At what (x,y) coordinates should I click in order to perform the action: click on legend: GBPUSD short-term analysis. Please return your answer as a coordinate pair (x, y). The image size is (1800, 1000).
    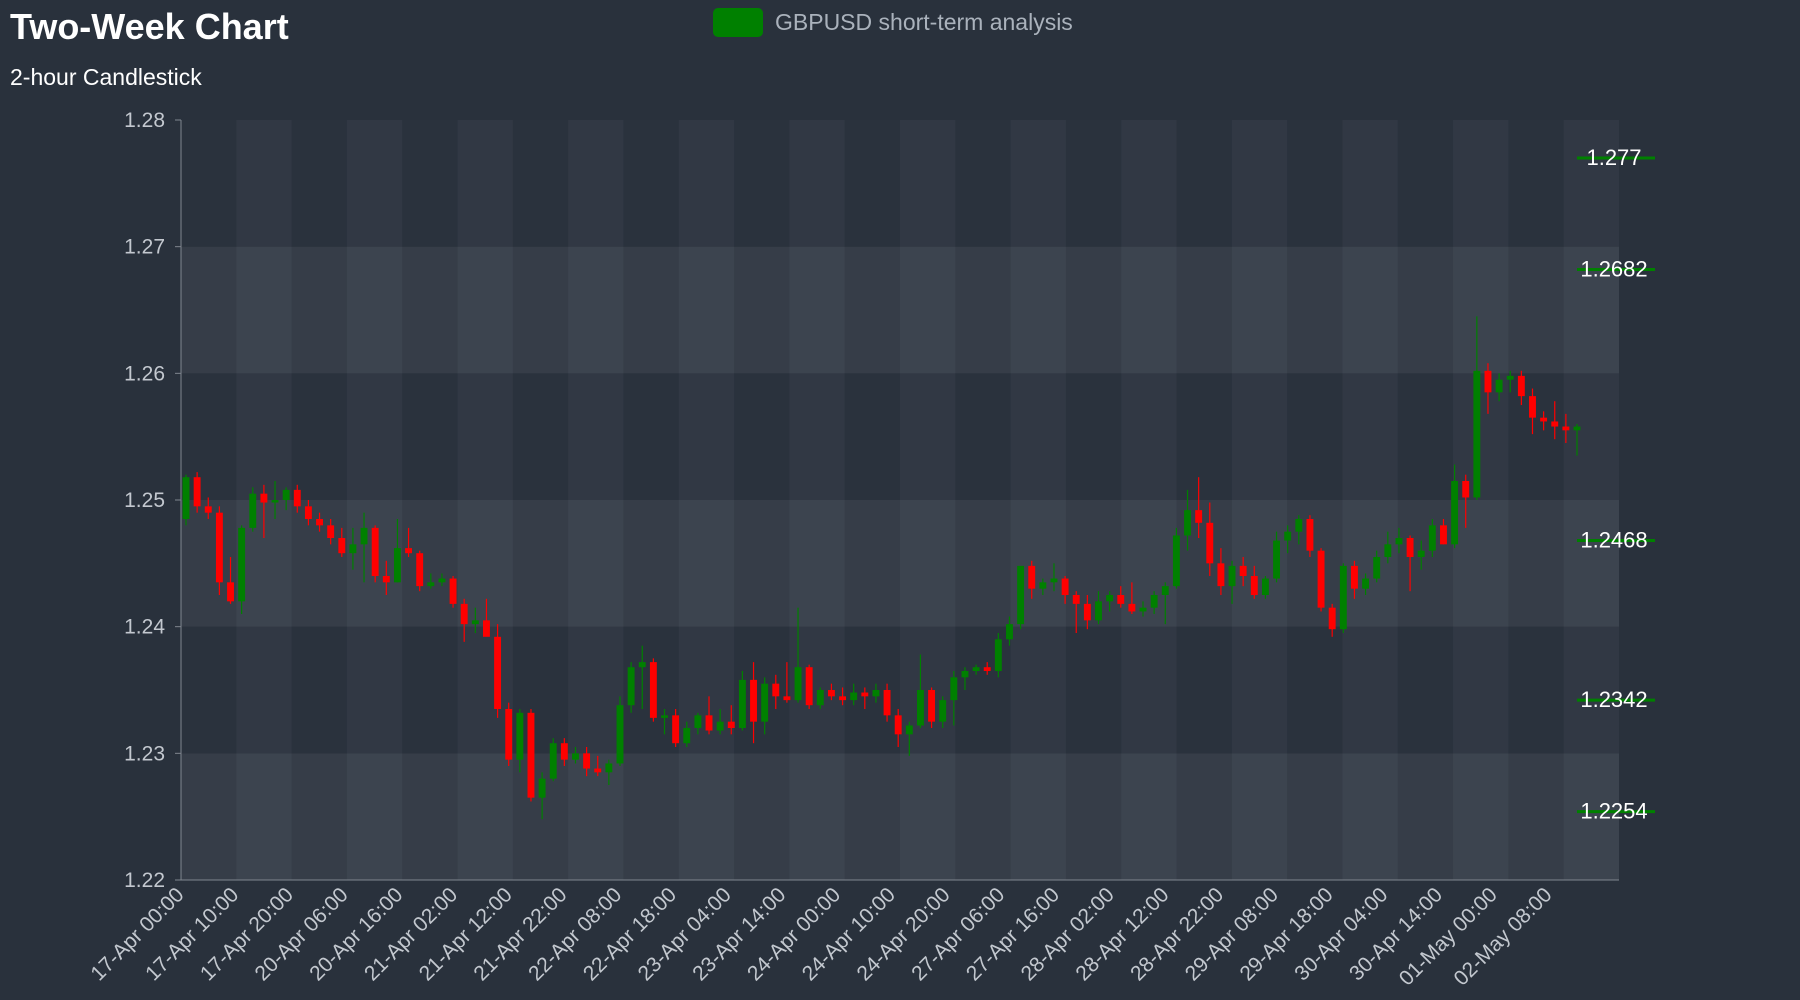
    Looking at the image, I should click on (893, 22).